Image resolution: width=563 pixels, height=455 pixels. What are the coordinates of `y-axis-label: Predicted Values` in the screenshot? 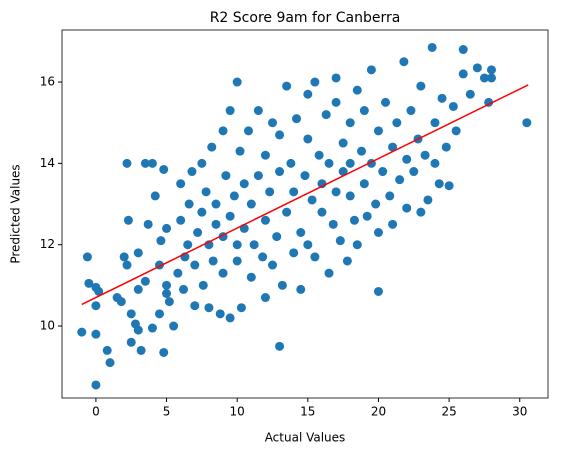 It's located at (16, 213).